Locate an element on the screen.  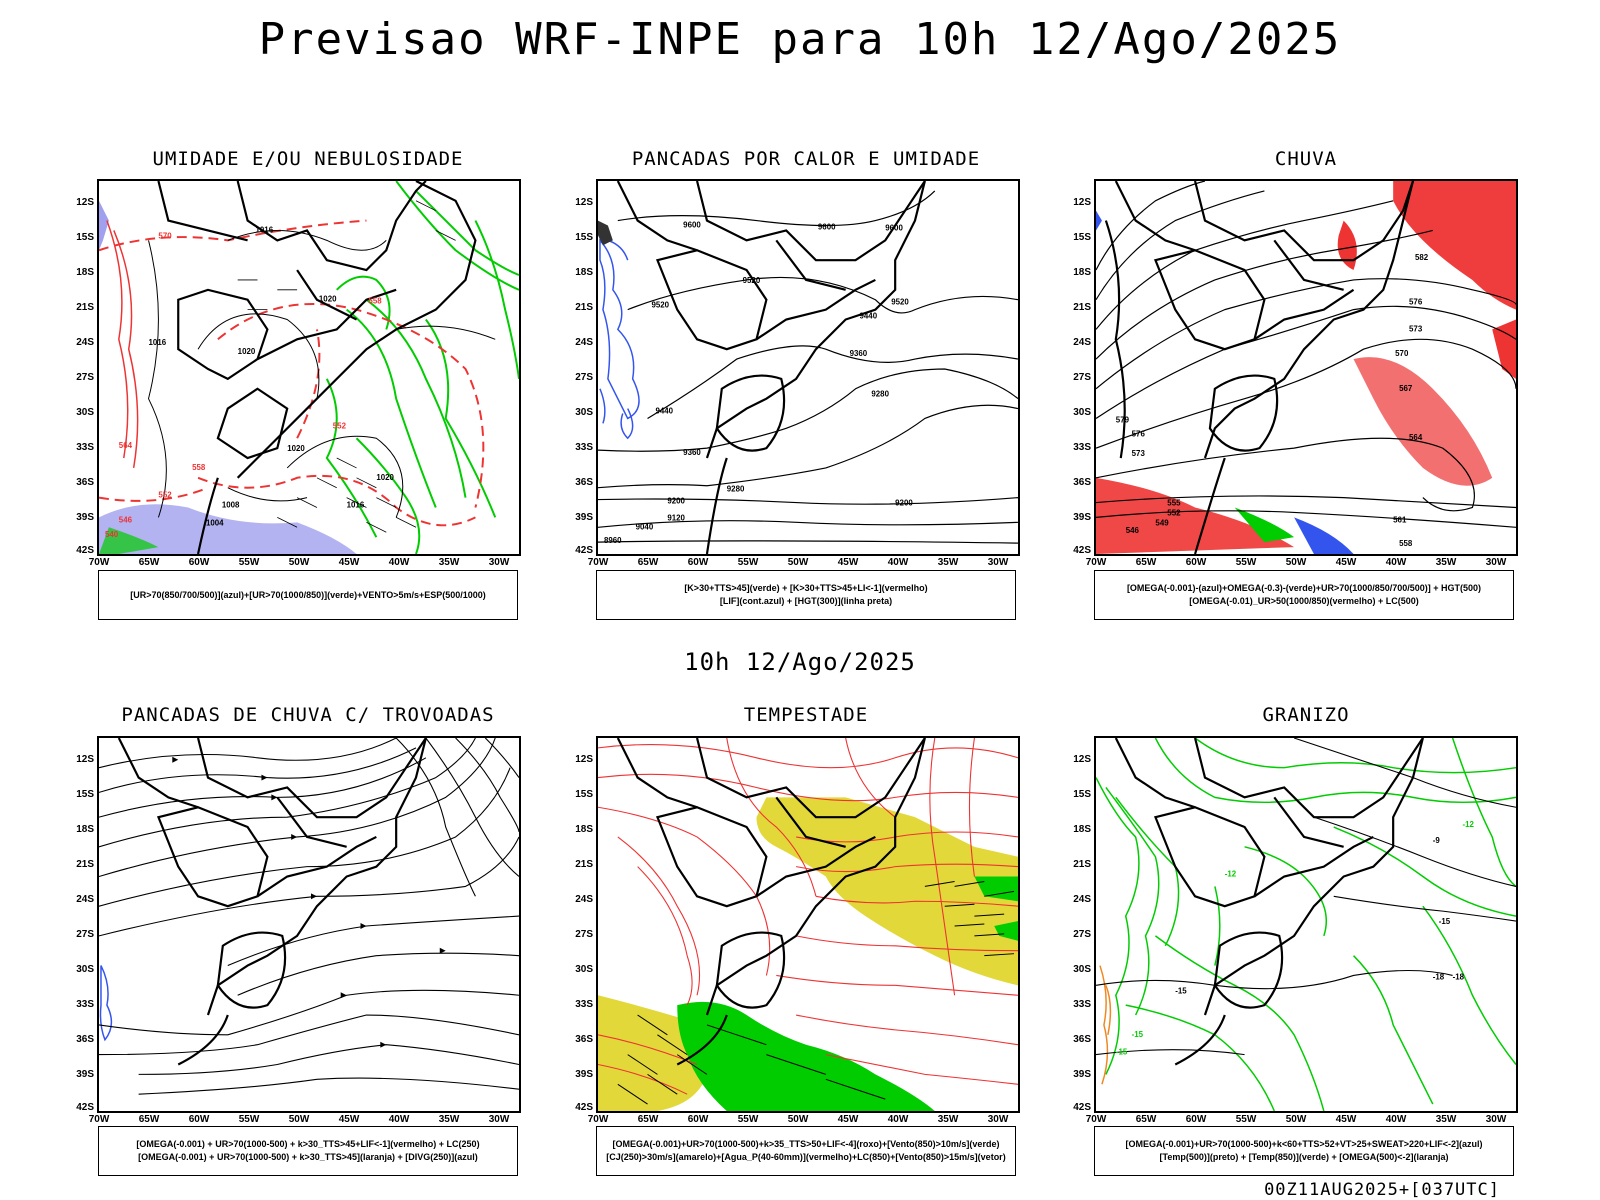
contour-label: 9280 is located at coordinates (880, 394).